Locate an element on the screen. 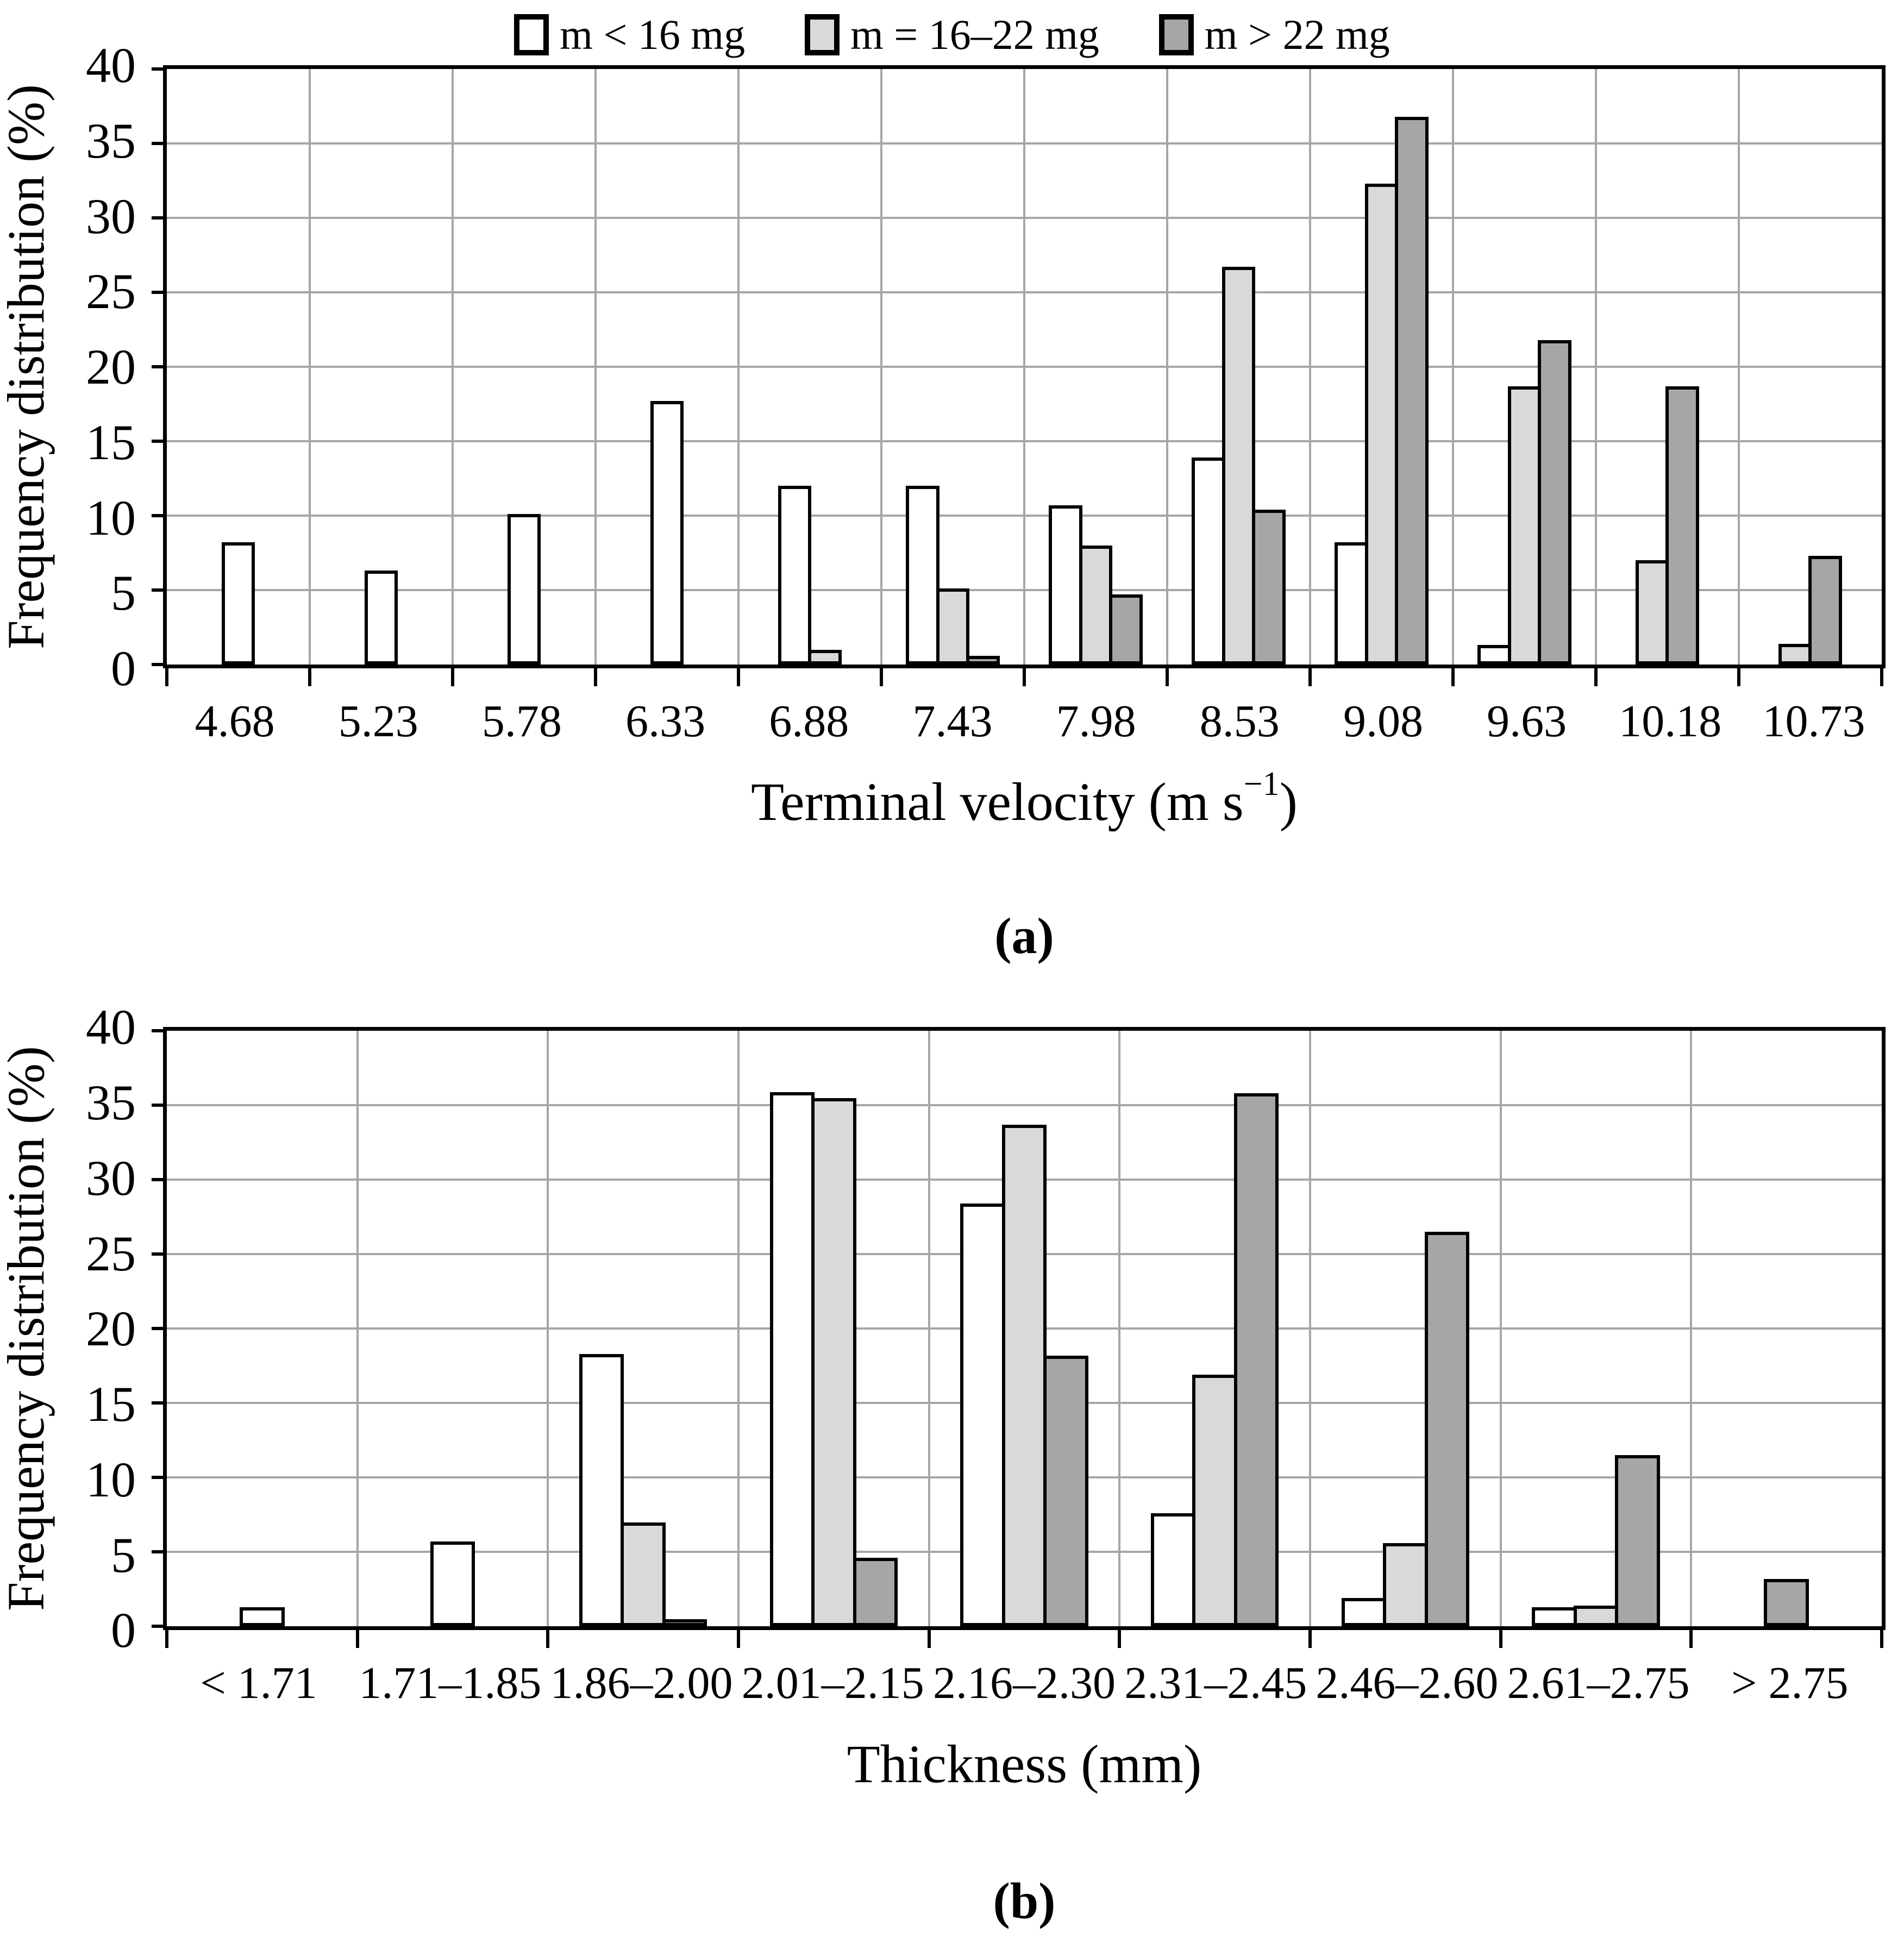 Image resolution: width=1904 pixels, height=1949 pixels. x-axis-title-text: Thickness (mm) is located at coordinates (1024, 1763).